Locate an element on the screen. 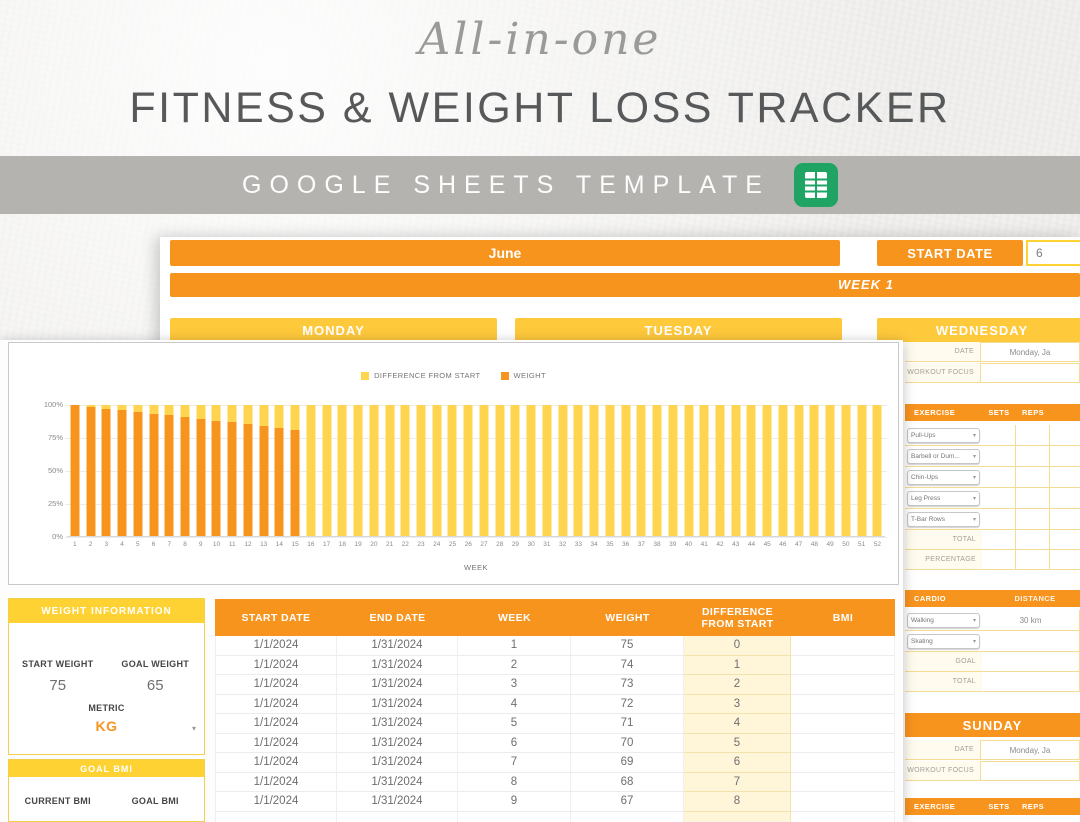 The image size is (1080, 822). start-date-cell: 6 is located at coordinates (1053, 253).